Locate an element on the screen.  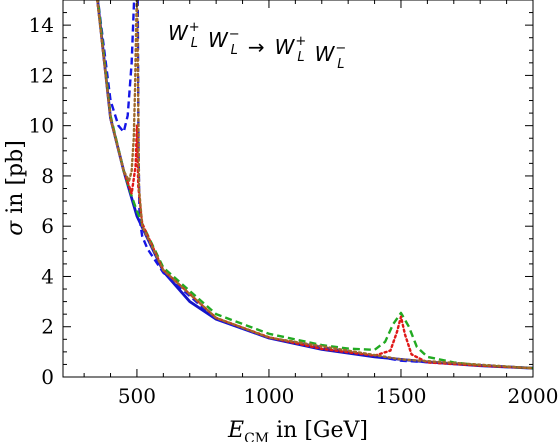
x-label-symbol: E is located at coordinates (235, 430).